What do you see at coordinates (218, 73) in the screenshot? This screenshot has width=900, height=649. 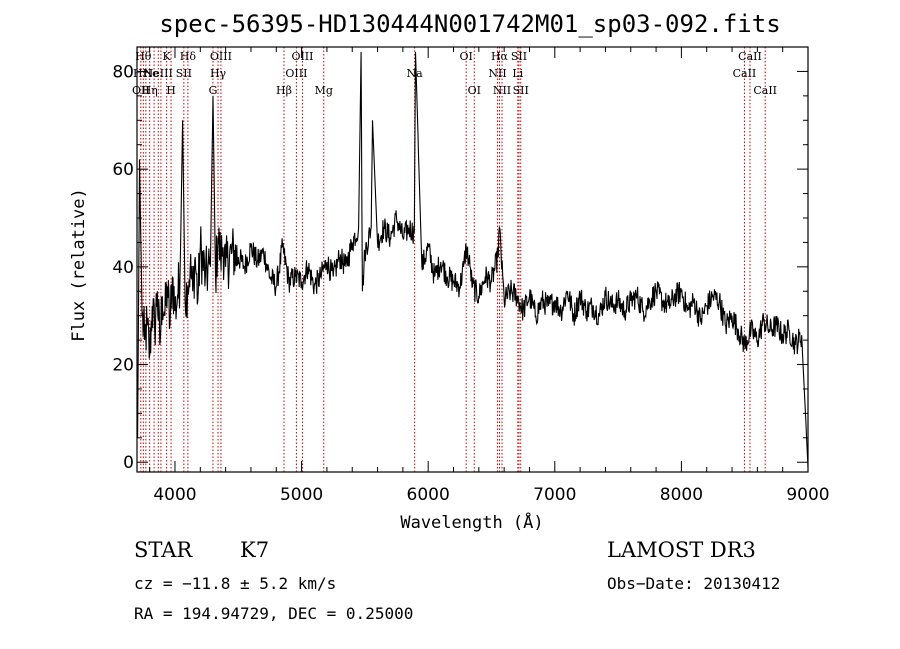 I see `line-marker-label: Hγ` at bounding box center [218, 73].